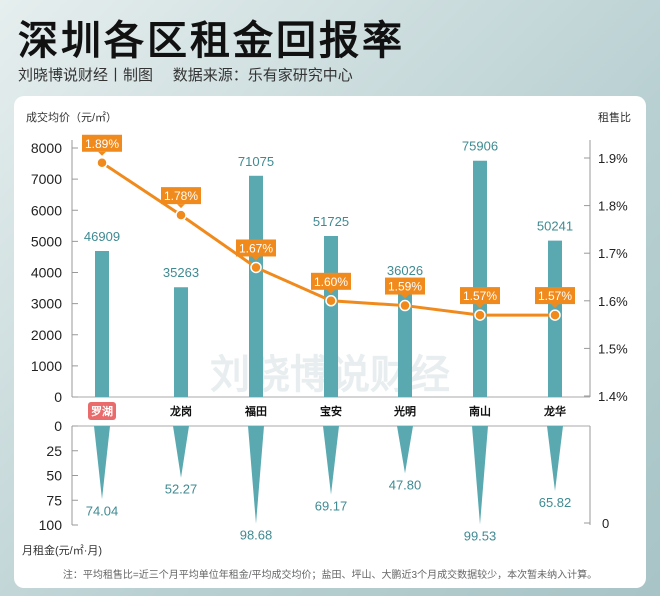  I want to click on left-tick-label: 7000, so click(46, 179).